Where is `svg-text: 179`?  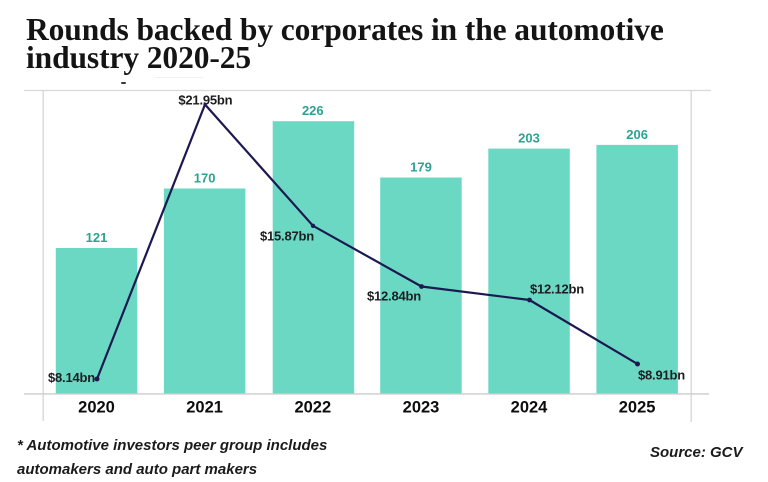
svg-text: 179 is located at coordinates (421, 167).